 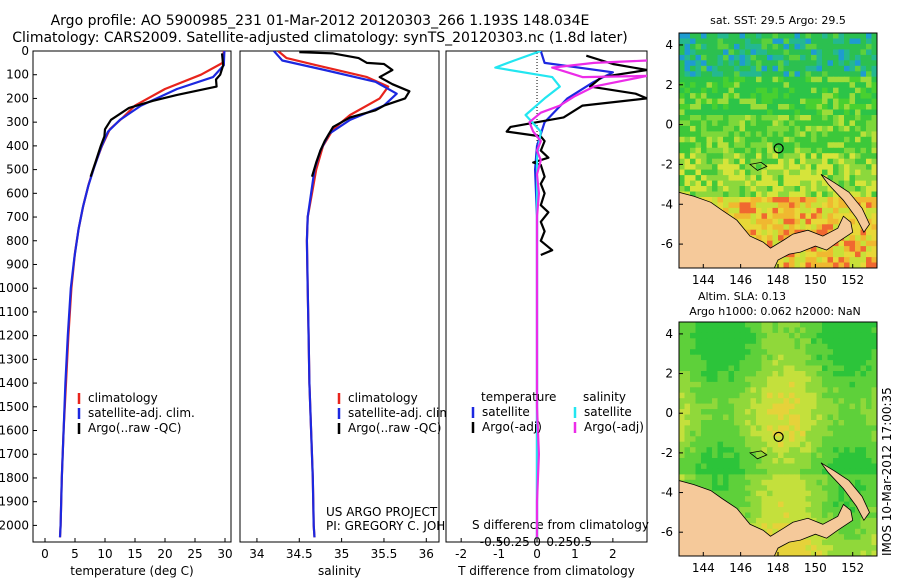 I want to click on salinity-legend-label: climatology, so click(x=383, y=398).